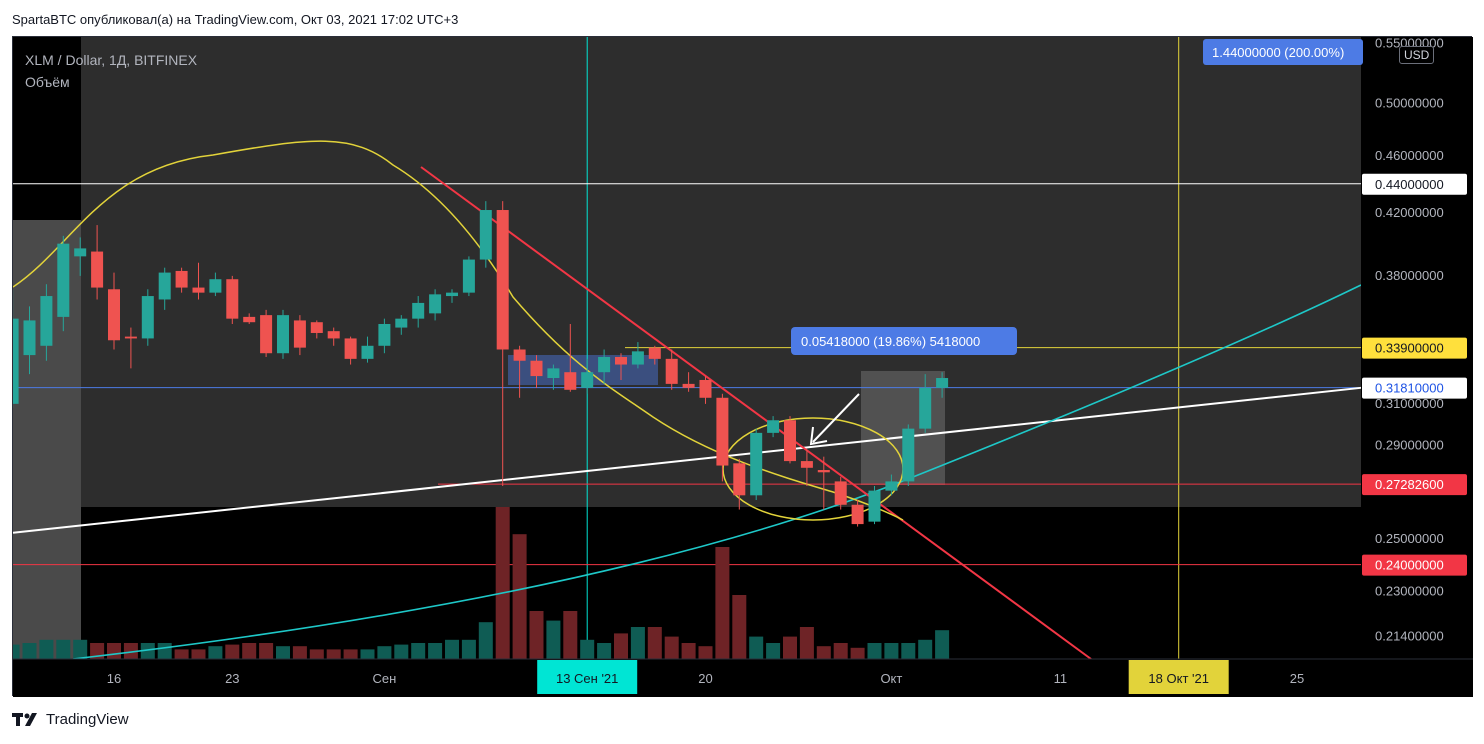  Describe the element at coordinates (1409, 275) in the screenshot. I see `price-tick-label: 0.38000000` at that location.